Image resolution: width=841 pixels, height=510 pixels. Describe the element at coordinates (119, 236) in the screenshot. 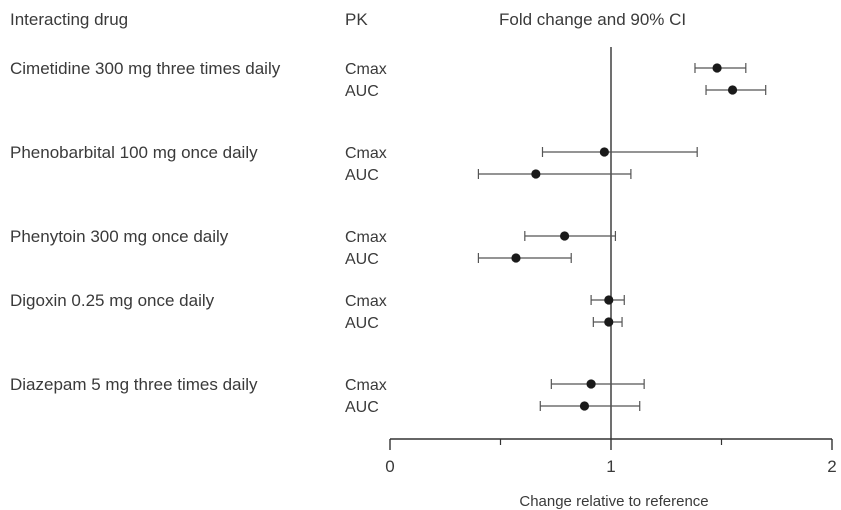

I see `drug-label: Phenytoin 300 mg once daily` at that location.